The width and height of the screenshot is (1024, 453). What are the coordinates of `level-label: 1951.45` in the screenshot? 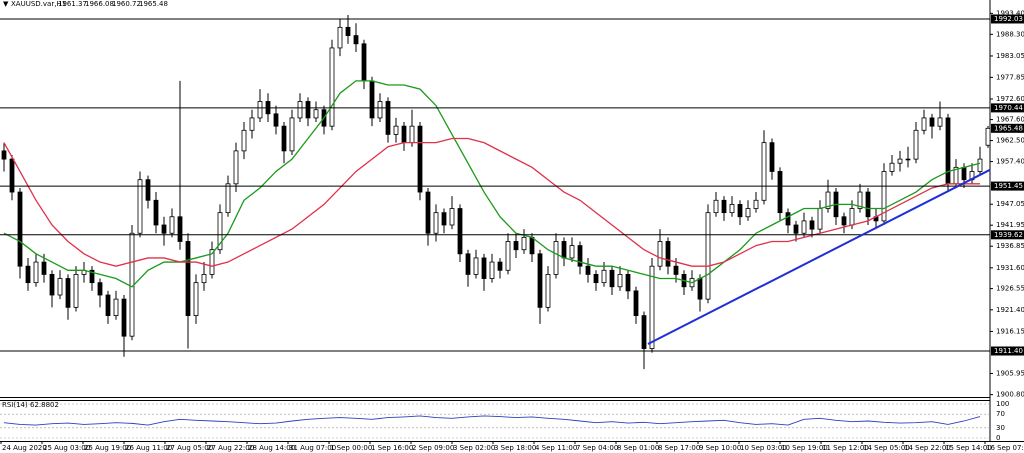 It's located at (1008, 186).